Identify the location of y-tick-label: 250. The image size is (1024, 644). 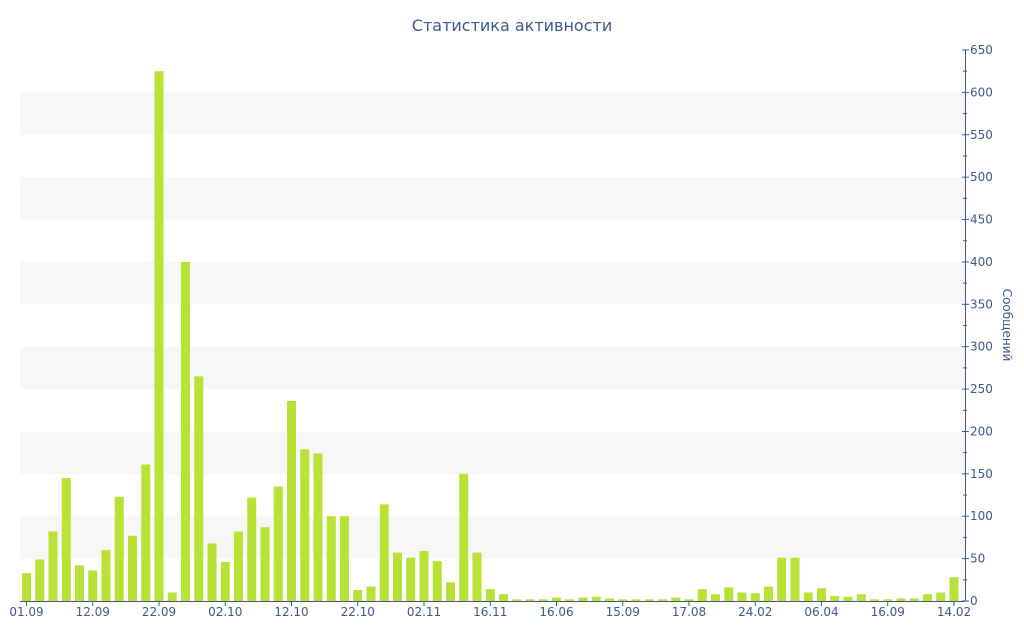
(981, 389).